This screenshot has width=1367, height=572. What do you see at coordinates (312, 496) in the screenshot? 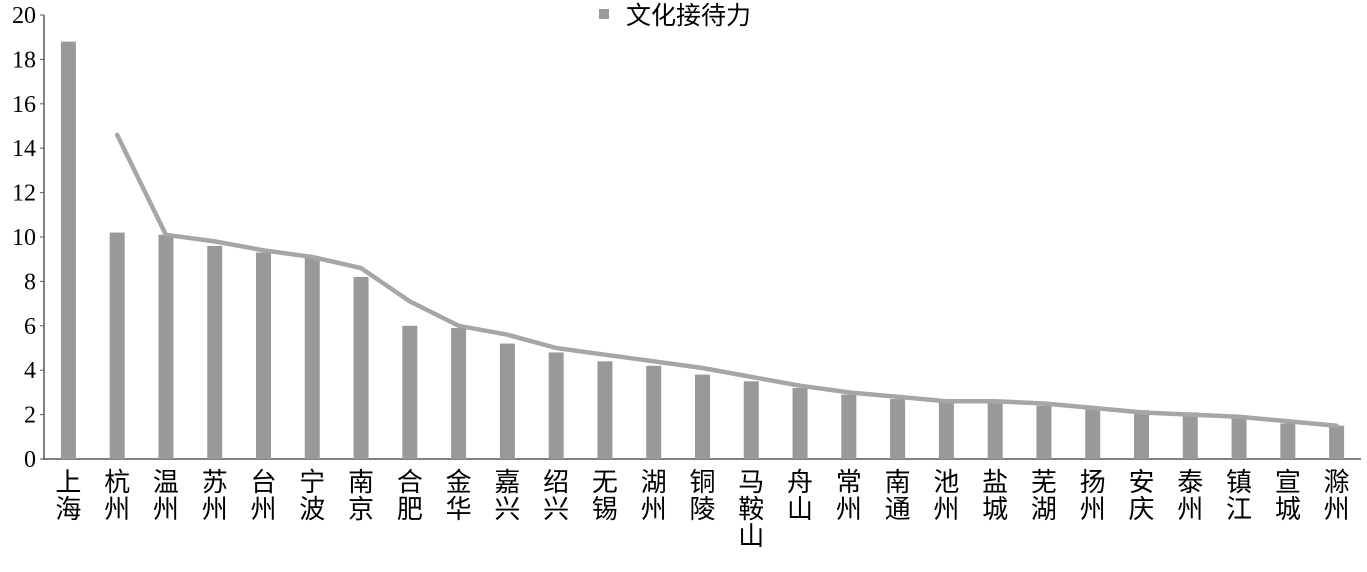
I see `x-category-label: 宁波` at bounding box center [312, 496].